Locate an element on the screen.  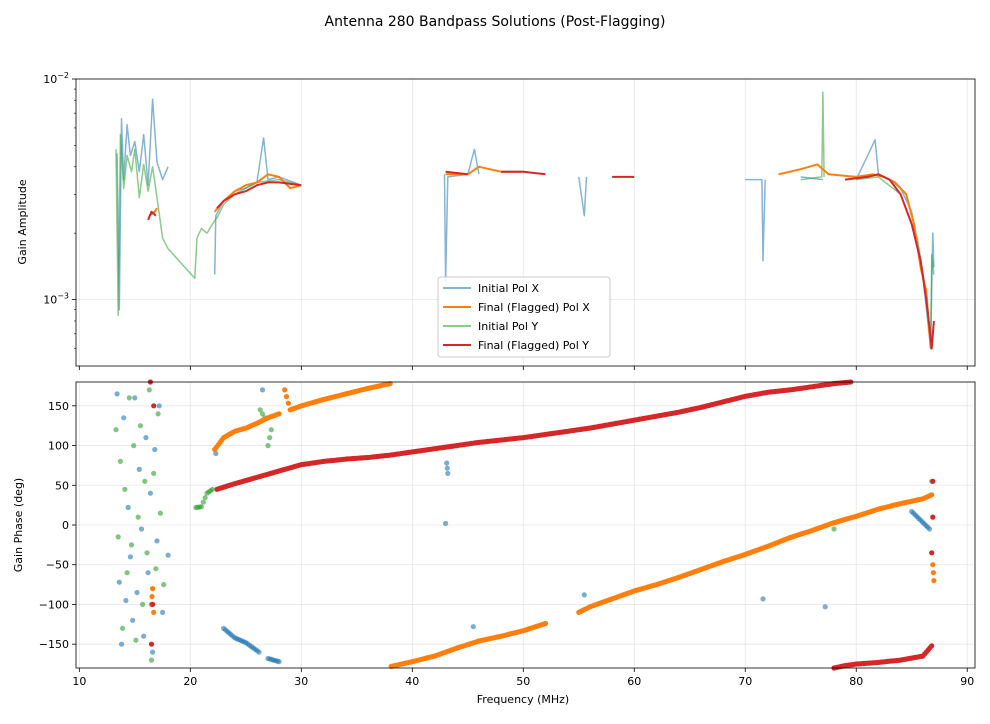
phase-y-tick-label: −150 is located at coordinates (54, 644).